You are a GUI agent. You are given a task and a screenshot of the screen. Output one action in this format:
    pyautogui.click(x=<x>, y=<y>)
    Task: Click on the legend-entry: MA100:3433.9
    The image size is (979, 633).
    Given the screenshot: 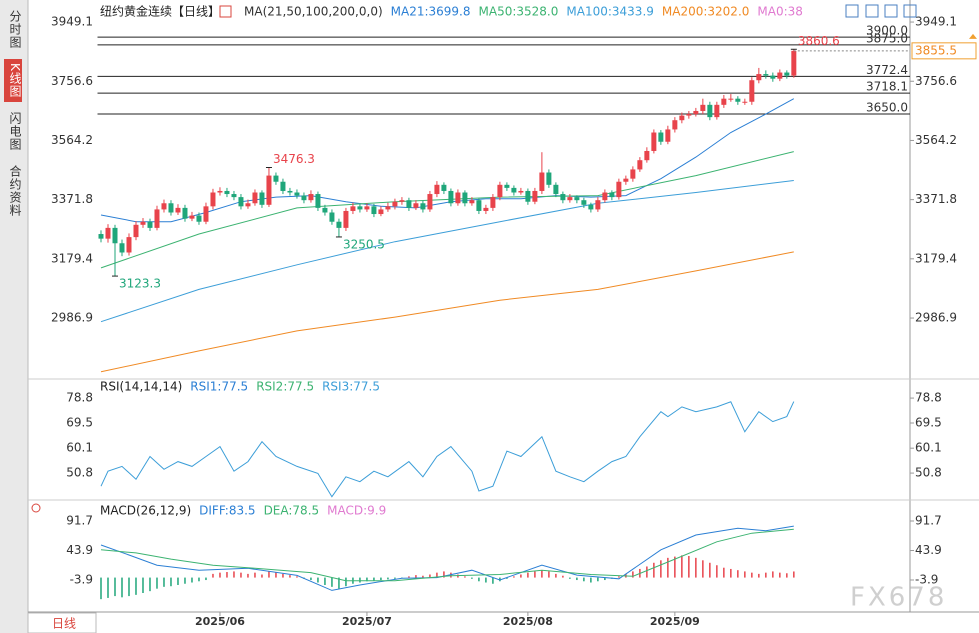 What is the action you would take?
    pyautogui.click(x=610, y=12)
    